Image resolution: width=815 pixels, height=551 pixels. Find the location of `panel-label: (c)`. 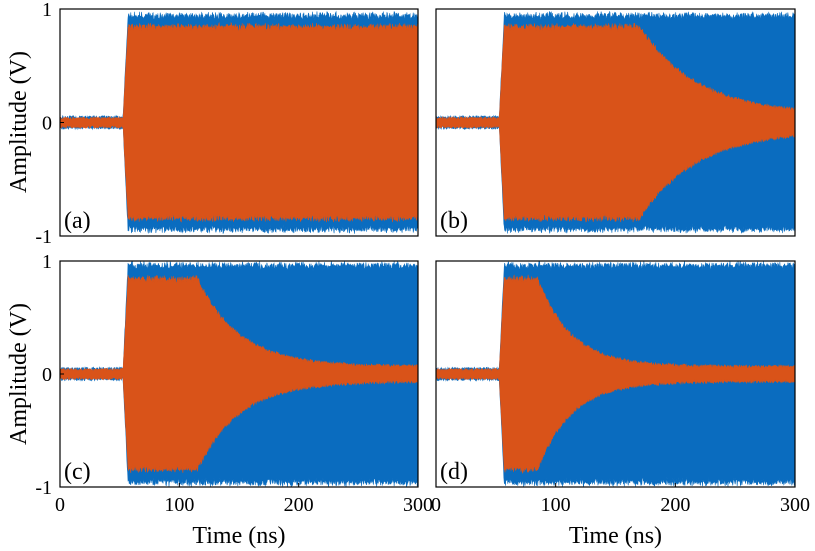

panel-label: (c) is located at coordinates (77, 472).